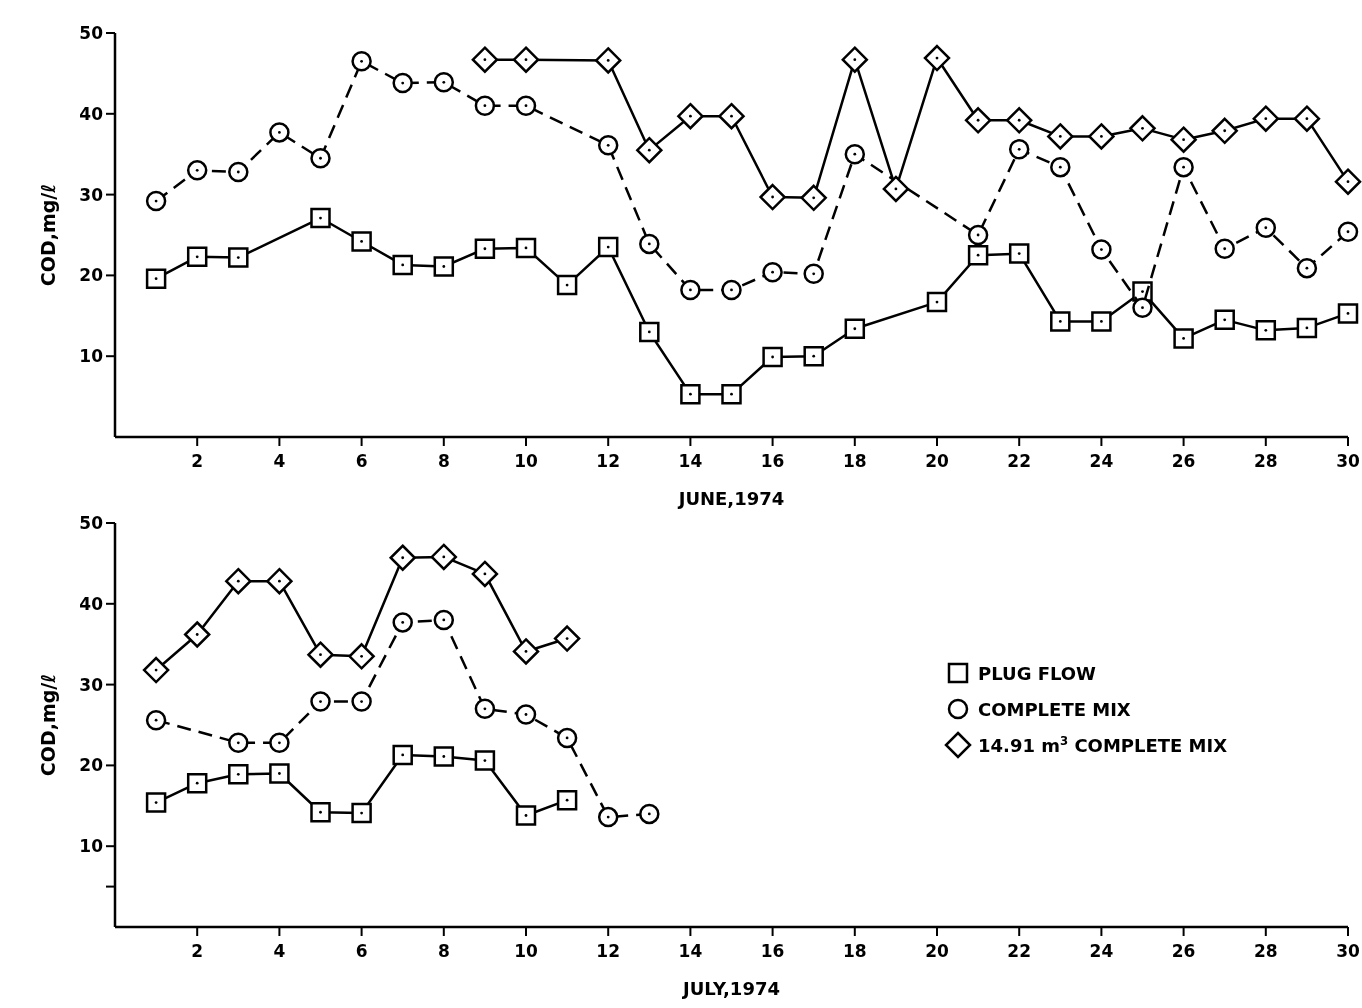 The height and width of the screenshot is (1008, 1362). Describe the element at coordinates (91, 684) in the screenshot. I see `y-tick-label: 30` at that location.